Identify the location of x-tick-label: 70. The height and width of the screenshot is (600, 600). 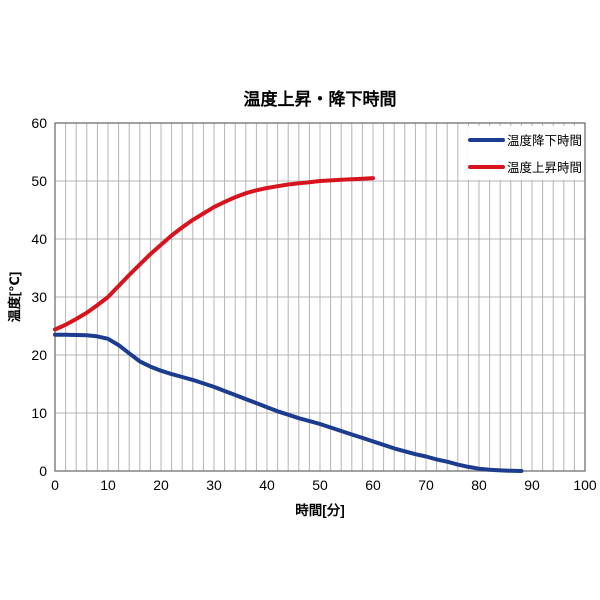
(426, 485).